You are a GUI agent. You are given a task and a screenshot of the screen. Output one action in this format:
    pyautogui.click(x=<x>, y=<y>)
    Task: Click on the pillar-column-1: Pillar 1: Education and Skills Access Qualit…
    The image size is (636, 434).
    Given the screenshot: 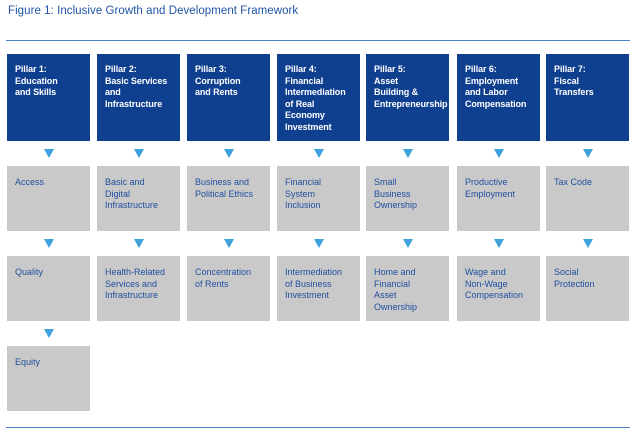 What is the action you would take?
    pyautogui.click(x=48, y=232)
    